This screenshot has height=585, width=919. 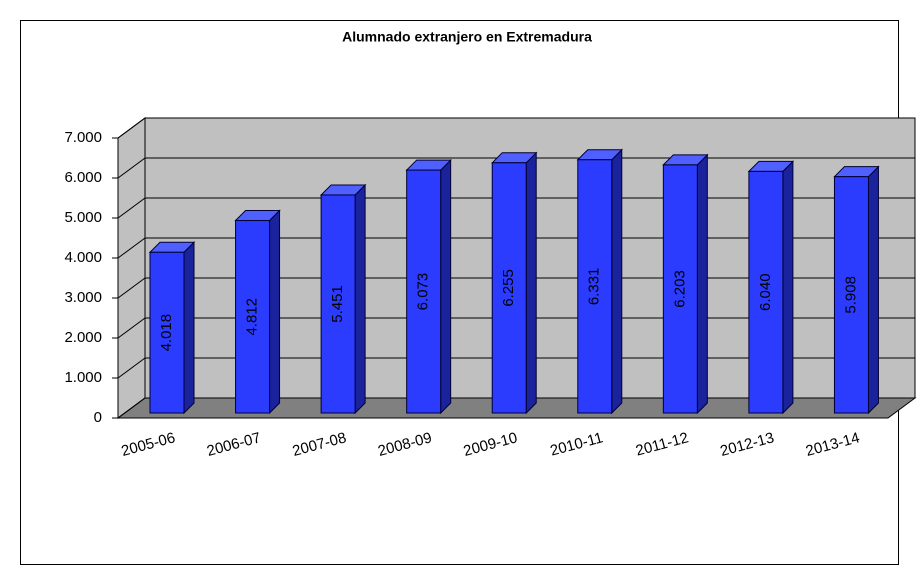 I want to click on y-tick-label: 2.000, so click(x=83, y=337).